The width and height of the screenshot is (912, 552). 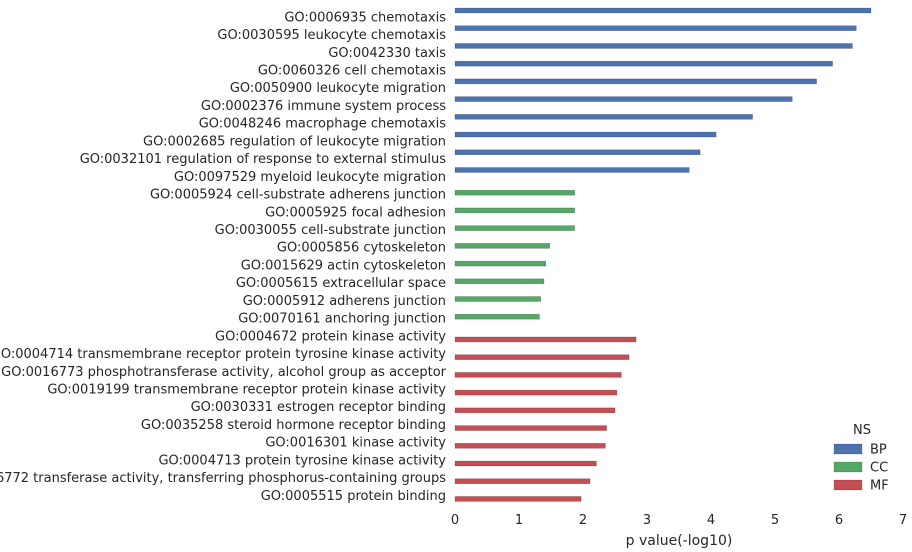 I want to click on x-axis-ticks: 0 1 2 3 4 5 6 7, so click(x=679, y=520).